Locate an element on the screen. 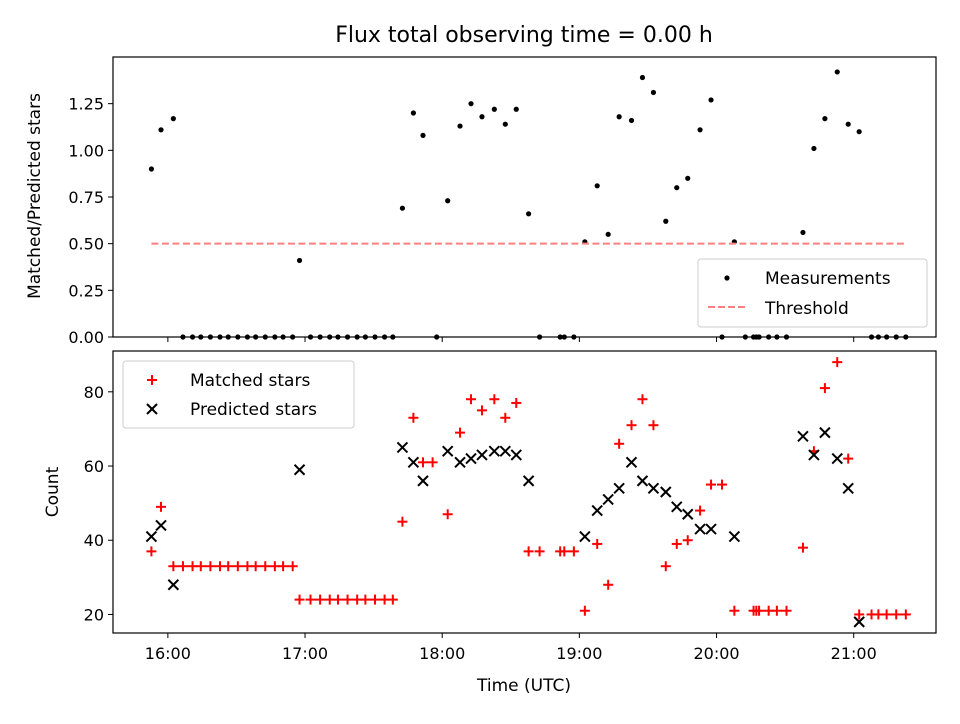 The height and width of the screenshot is (724, 960). legend-marker-measurements is located at coordinates (727, 278).